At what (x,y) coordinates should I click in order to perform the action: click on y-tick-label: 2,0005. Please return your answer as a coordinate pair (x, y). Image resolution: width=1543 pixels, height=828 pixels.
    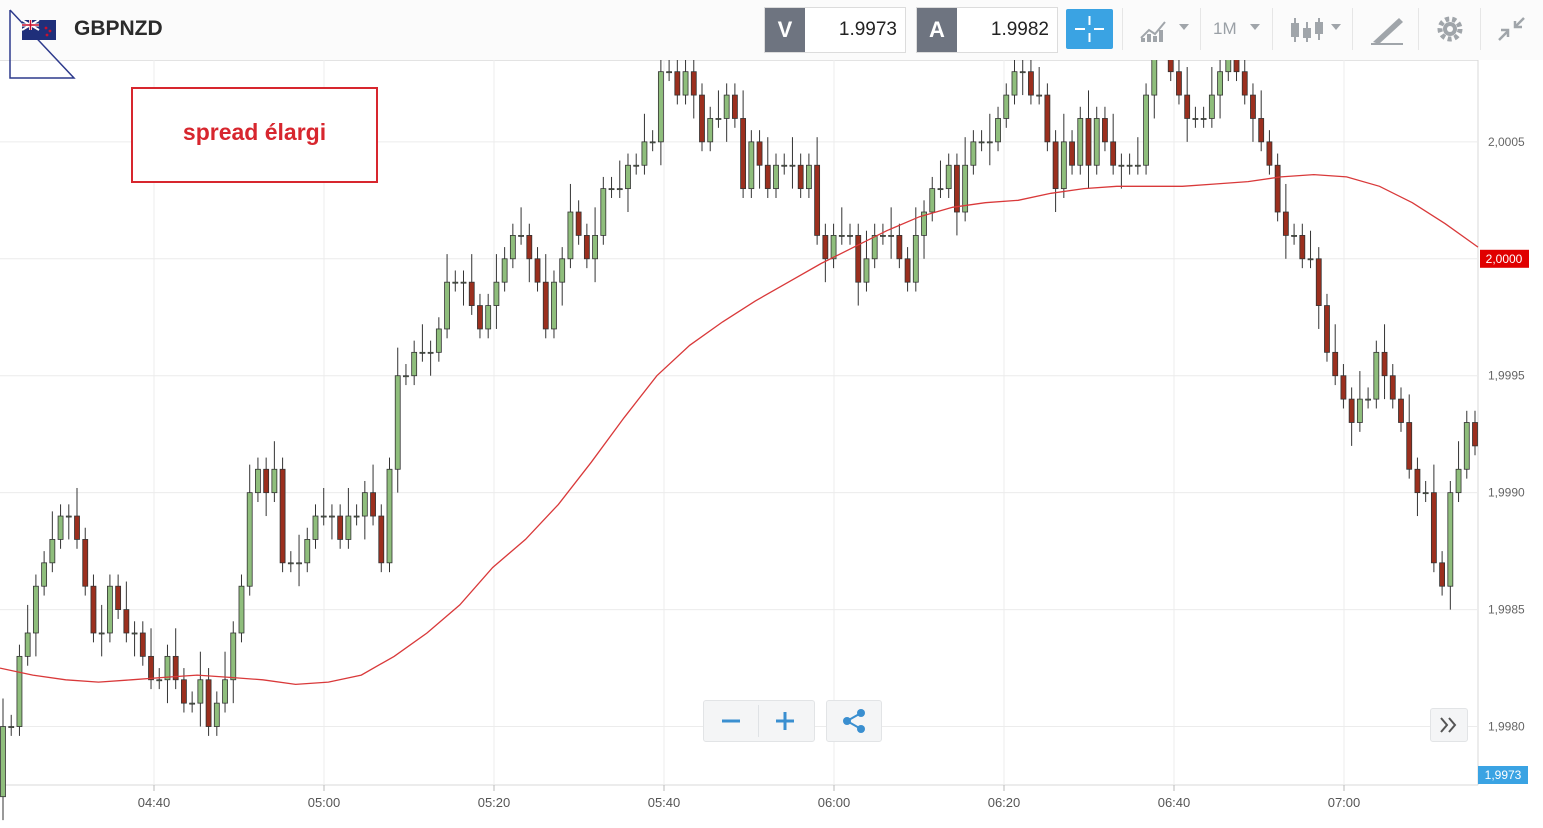
    Looking at the image, I should click on (1506, 142).